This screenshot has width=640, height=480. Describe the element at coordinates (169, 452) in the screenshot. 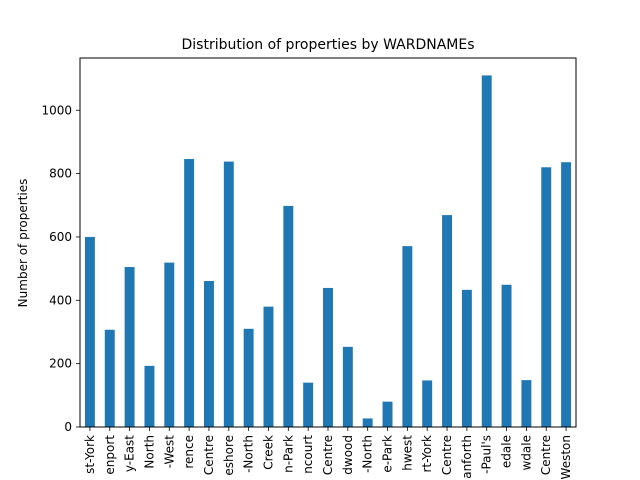

I see `x-tick-label: -West` at that location.